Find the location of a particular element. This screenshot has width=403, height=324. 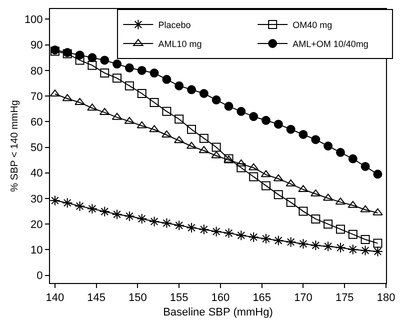

y-tick-label: 100 is located at coordinates (33, 20).